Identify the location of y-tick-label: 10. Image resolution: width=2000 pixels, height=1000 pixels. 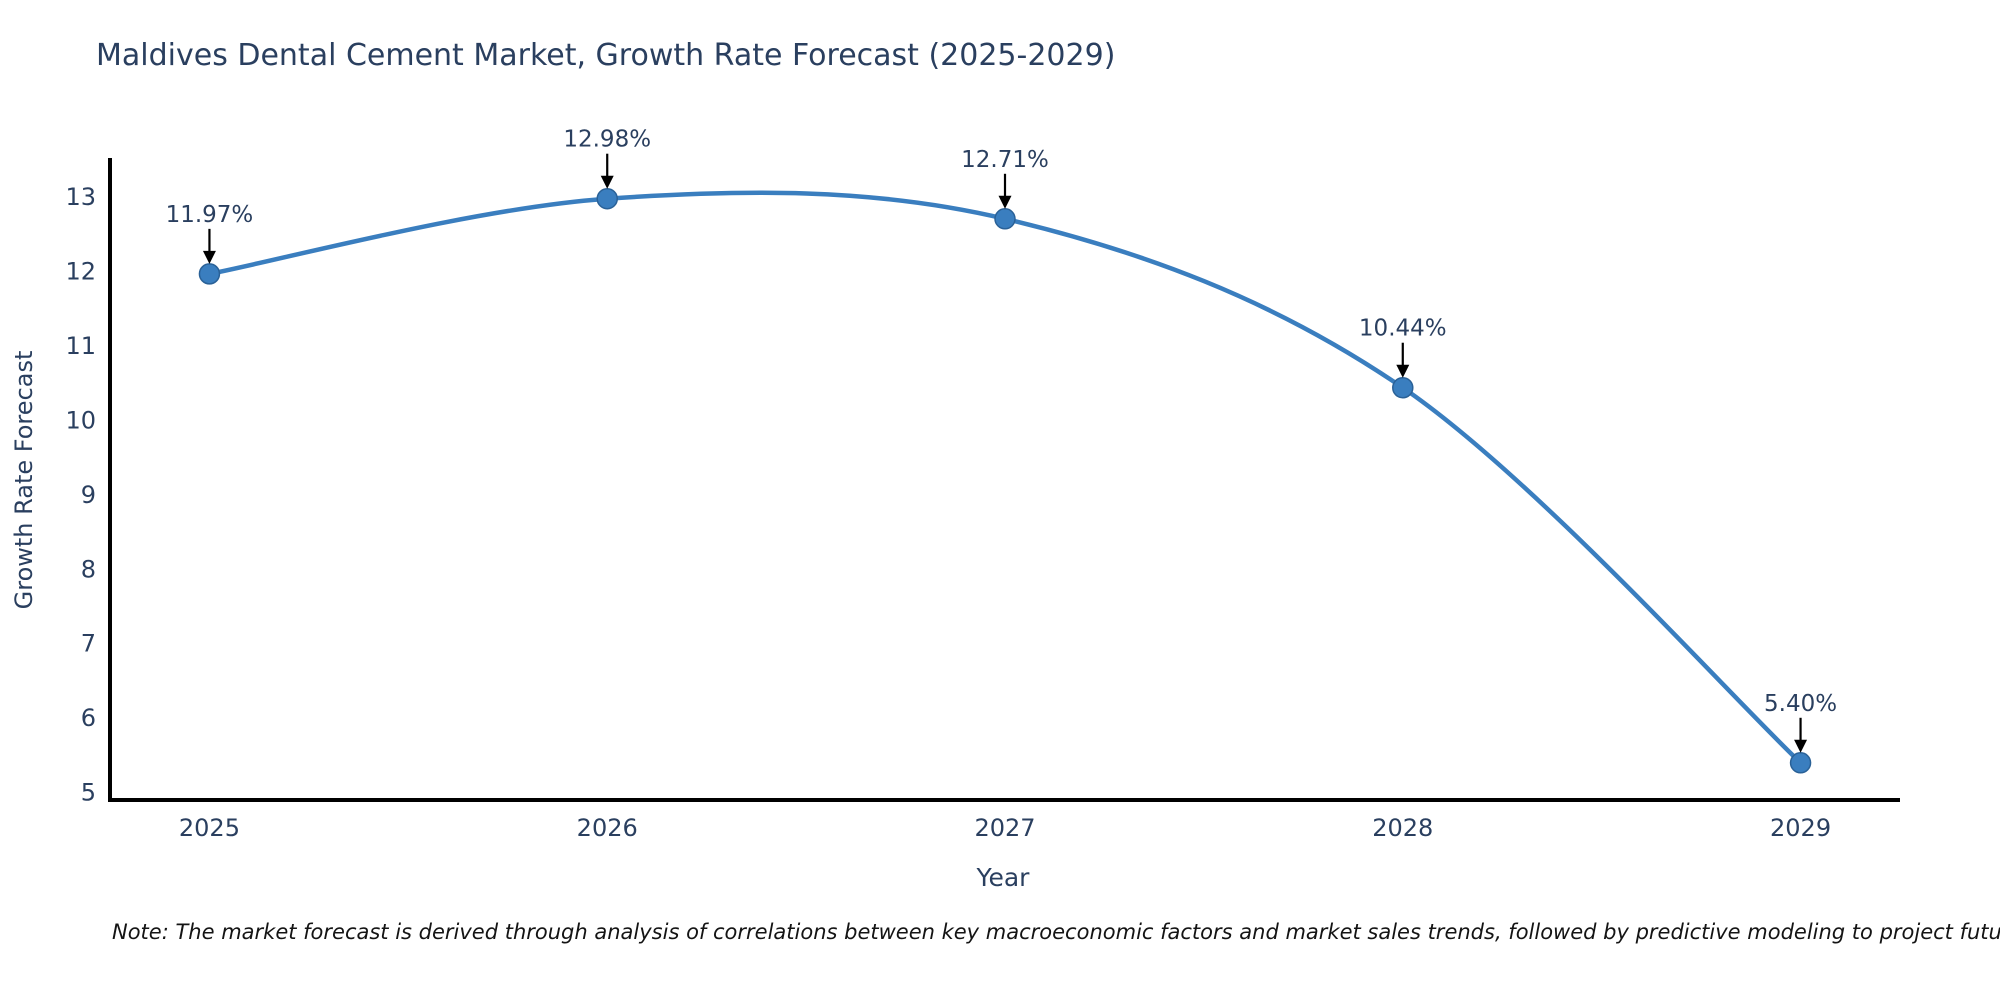
(80, 420).